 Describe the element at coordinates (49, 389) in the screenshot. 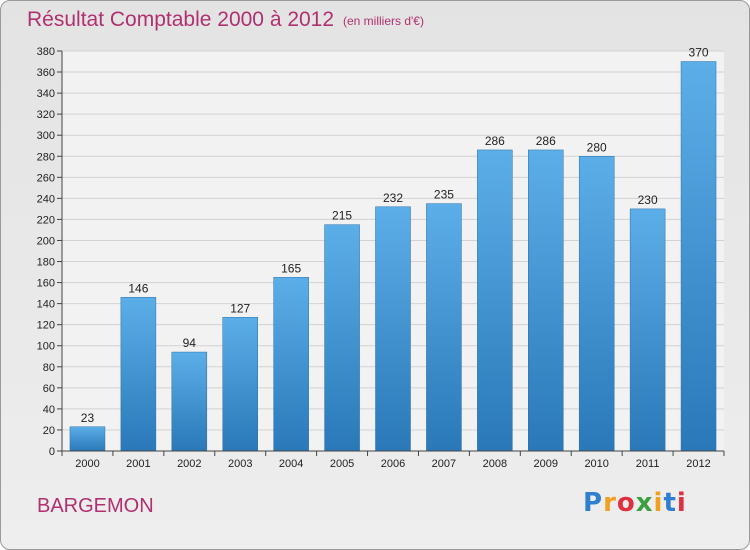

I see `y-tick-label: 60` at that location.